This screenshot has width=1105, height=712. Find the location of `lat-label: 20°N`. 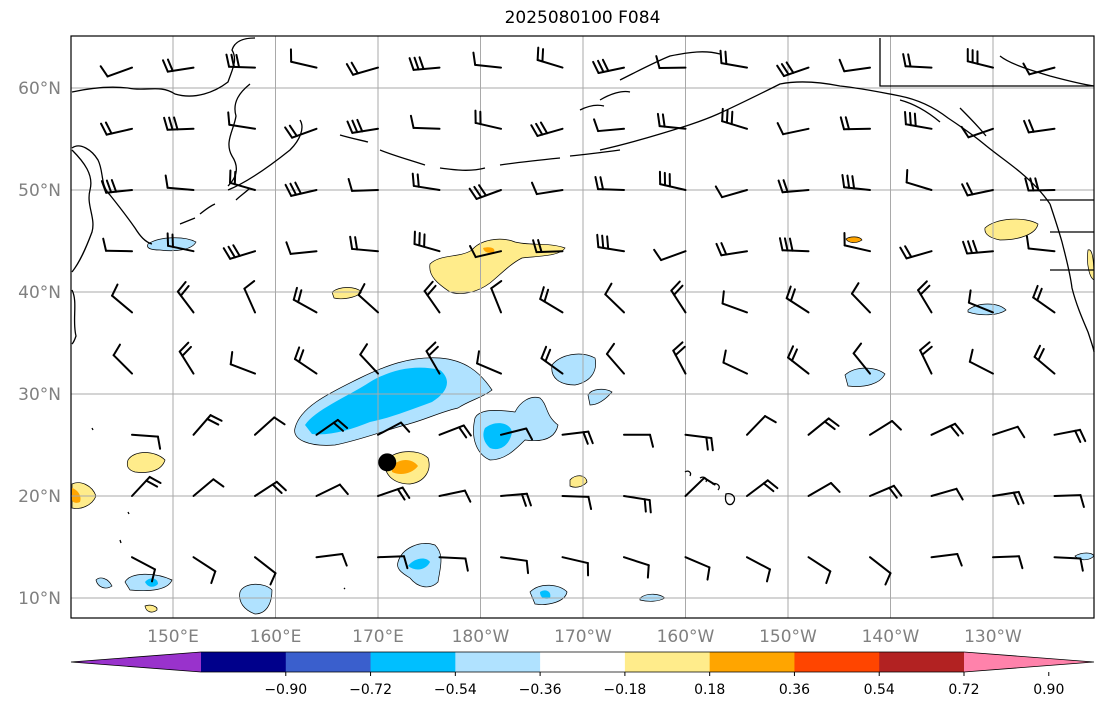

lat-label: 20°N is located at coordinates (39, 497).